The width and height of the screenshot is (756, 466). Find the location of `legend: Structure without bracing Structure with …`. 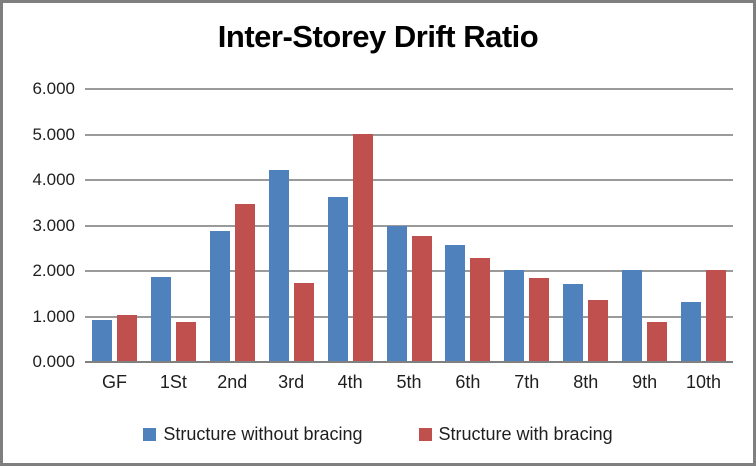

legend: Structure without bracing Structure with … is located at coordinates (378, 434).